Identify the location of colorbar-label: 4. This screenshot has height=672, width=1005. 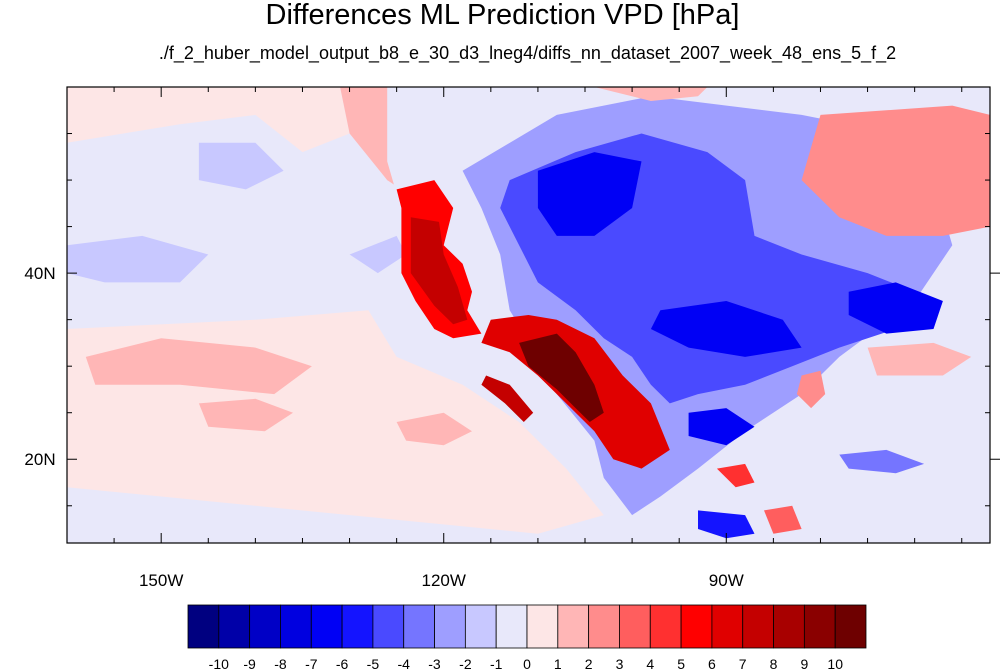
(650, 664).